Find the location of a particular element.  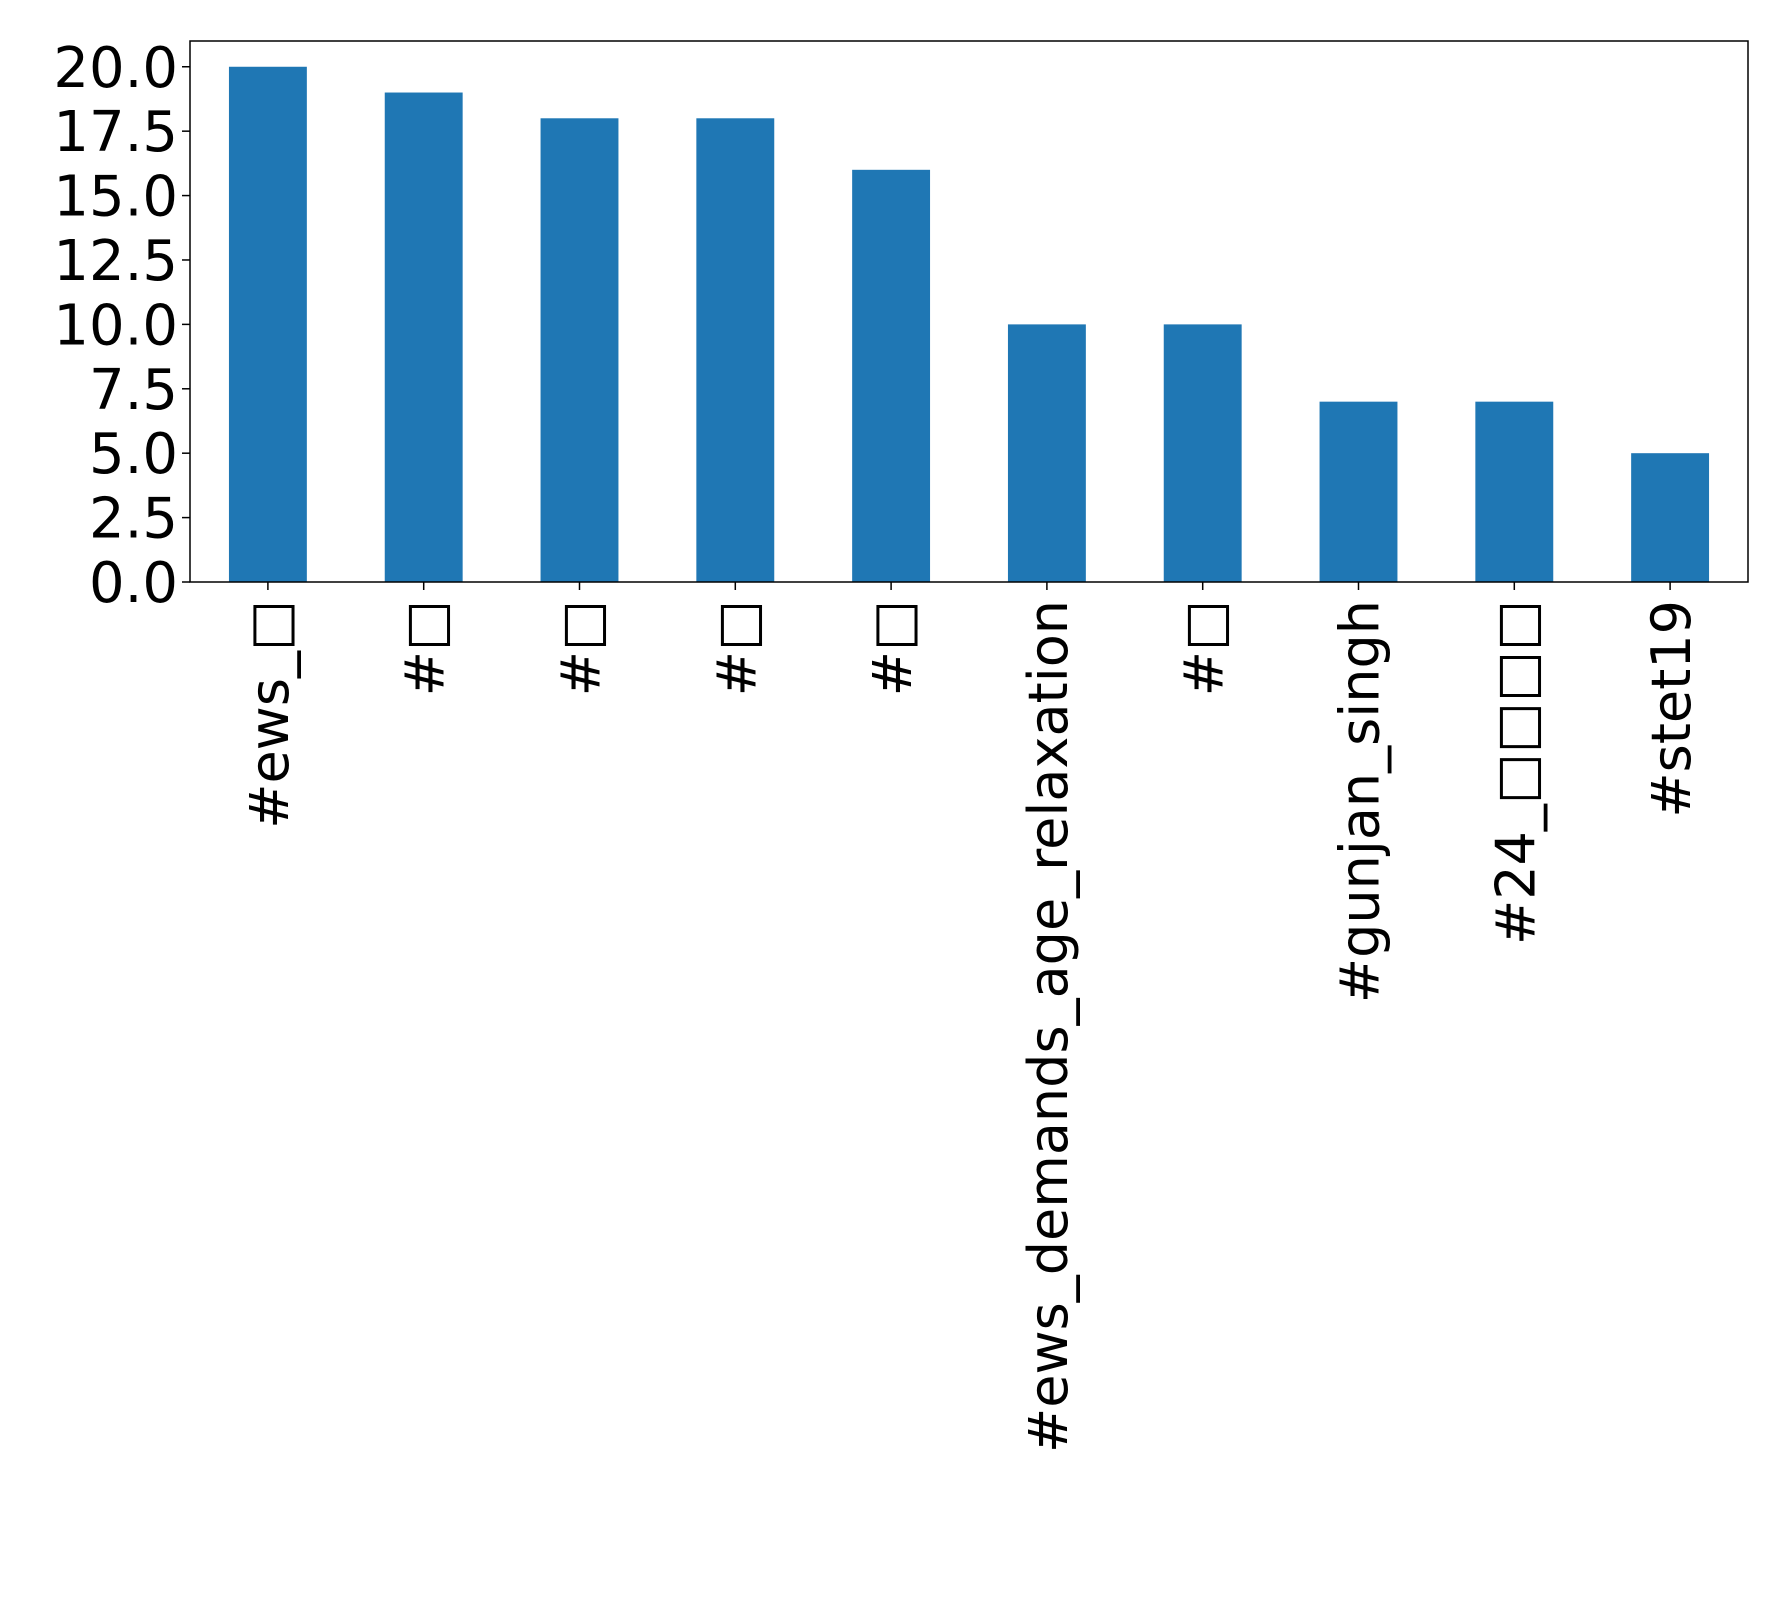

x-tick-label: #stet19 is located at coordinates (1671, 709).